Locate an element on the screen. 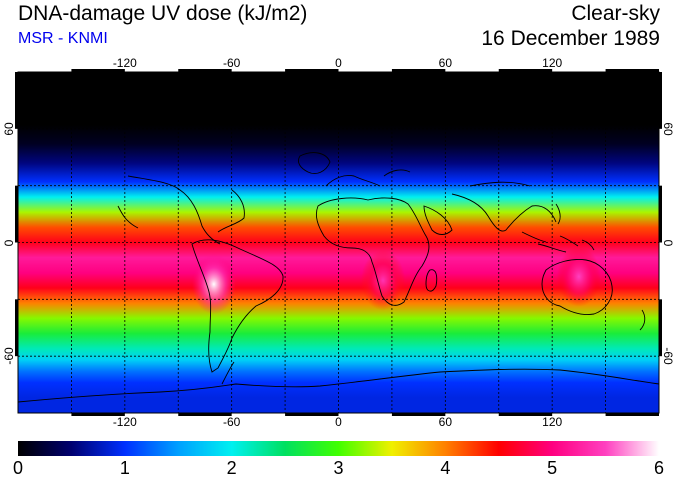 The image size is (678, 480). uv-hotspots is located at coordinates (396, 280).